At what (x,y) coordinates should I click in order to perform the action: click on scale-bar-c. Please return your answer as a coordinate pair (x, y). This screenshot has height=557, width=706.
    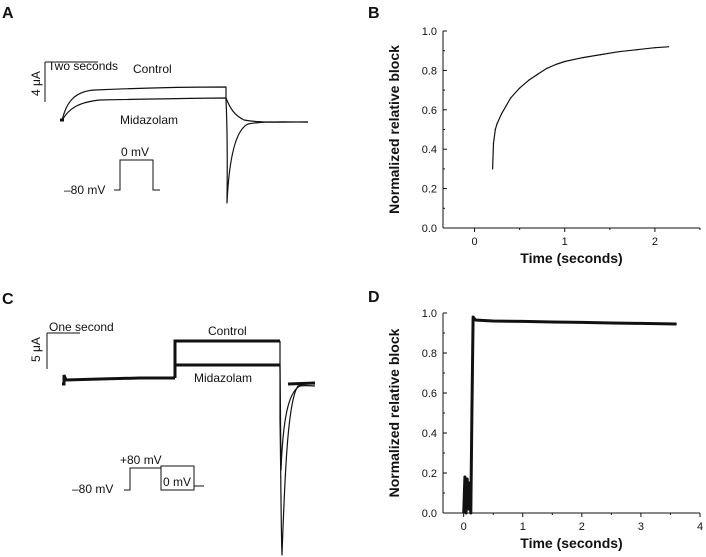
    Looking at the image, I should click on (63, 350).